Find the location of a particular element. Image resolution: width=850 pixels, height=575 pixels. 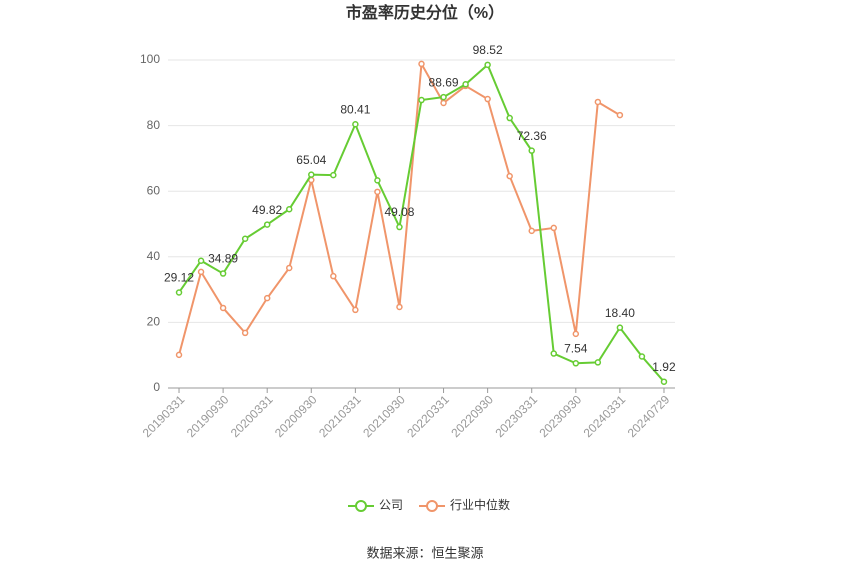

chart-title: 市盈率历史分位（%） is located at coordinates (425, 12).